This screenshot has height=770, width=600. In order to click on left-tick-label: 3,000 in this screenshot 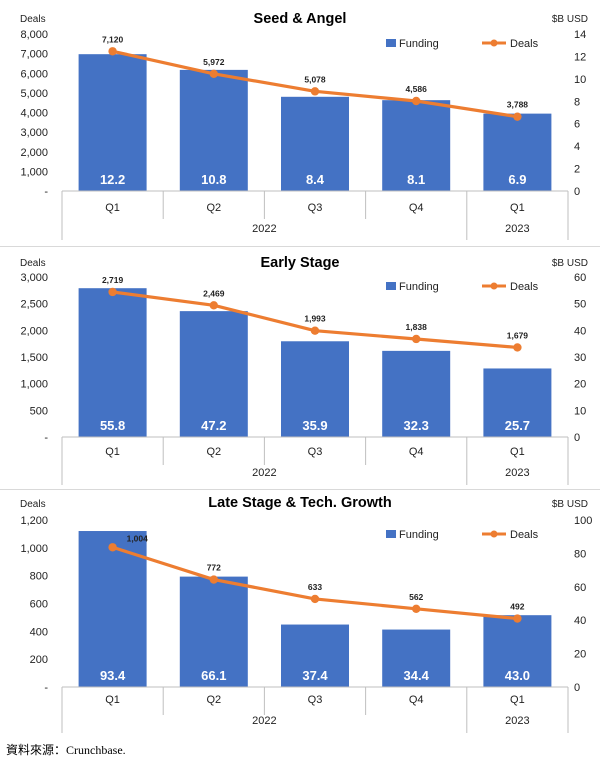, I will do `click(34, 133)`.